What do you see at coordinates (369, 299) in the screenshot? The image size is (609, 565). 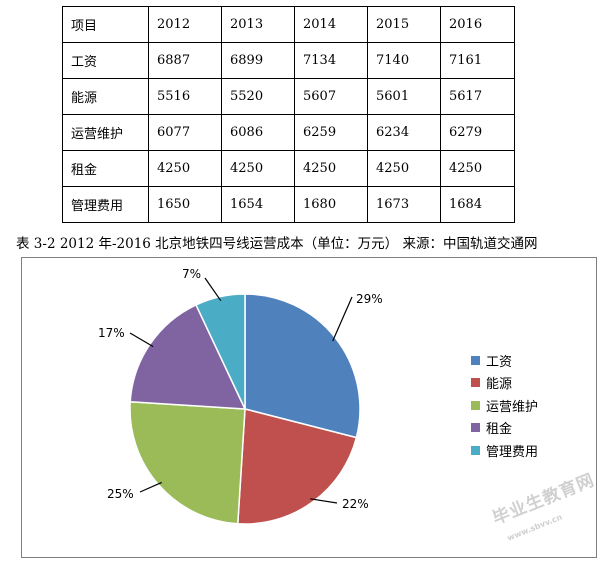 I see `slice-label: 29%` at bounding box center [369, 299].